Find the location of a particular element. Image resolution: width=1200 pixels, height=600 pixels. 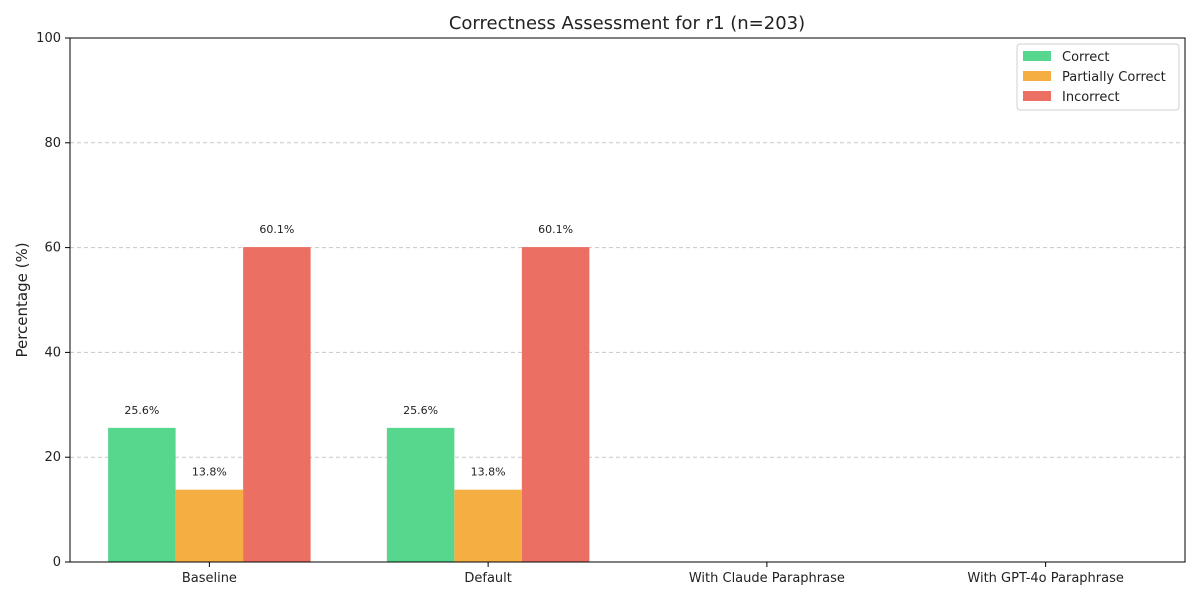

legend-label: Incorrect is located at coordinates (1091, 97).